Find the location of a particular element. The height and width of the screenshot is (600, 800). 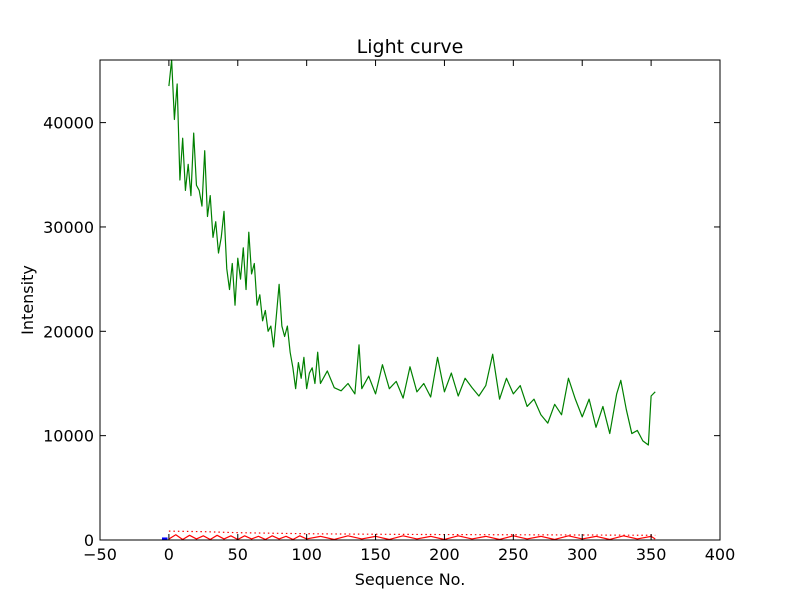

x-tick-label: −50 is located at coordinates (100, 554).